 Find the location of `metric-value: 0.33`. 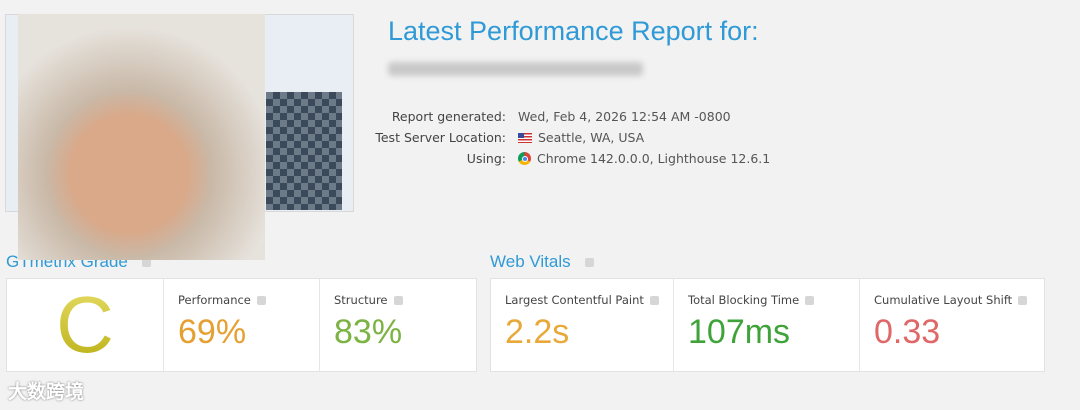

metric-value: 0.33 is located at coordinates (907, 332).